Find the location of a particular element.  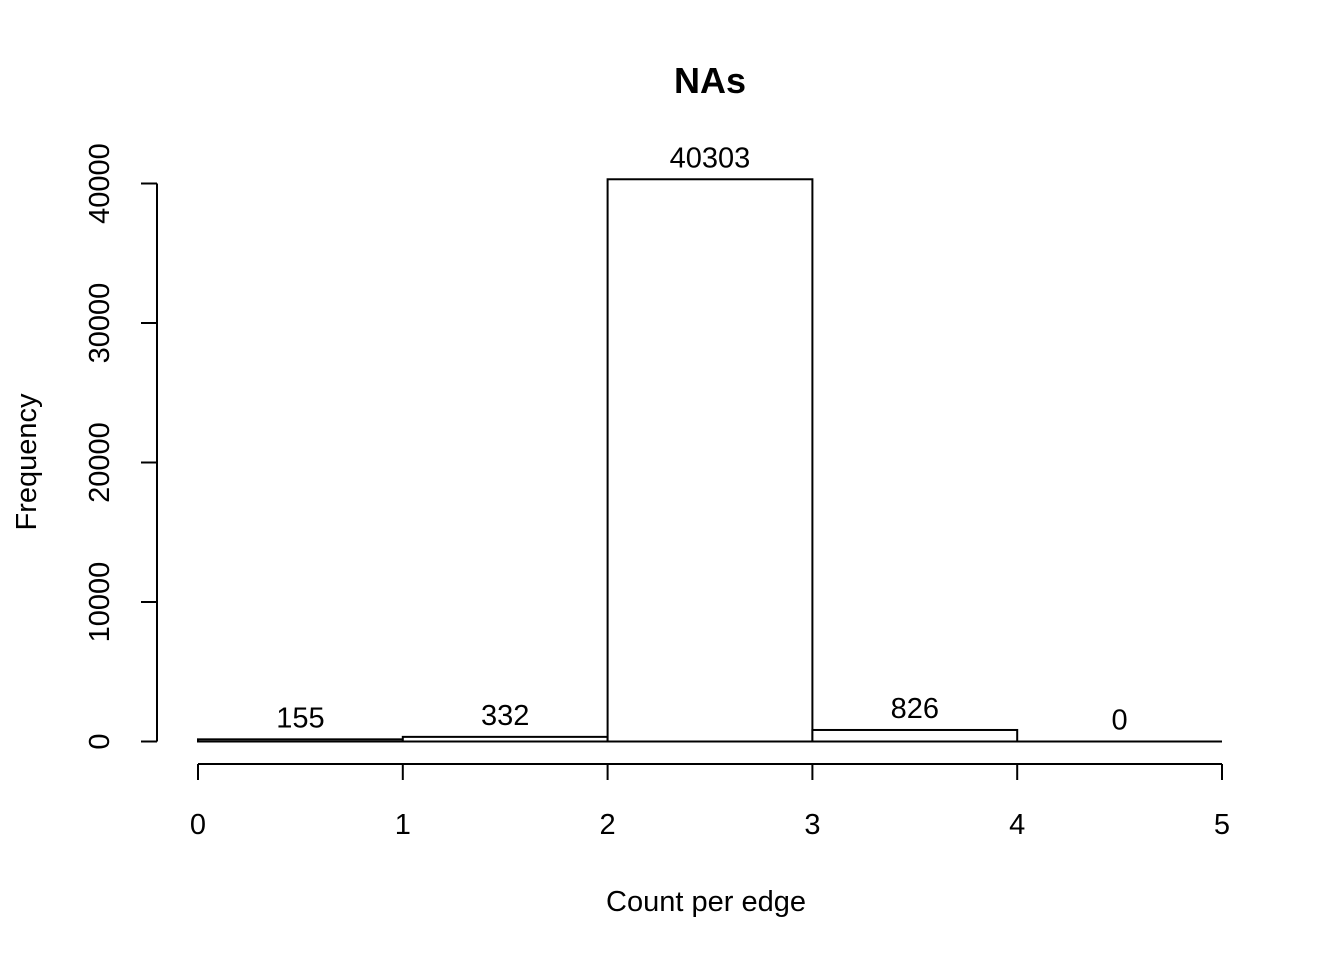

y-axis: 0 10000 20000 30000 40000 is located at coordinates (121, 446).